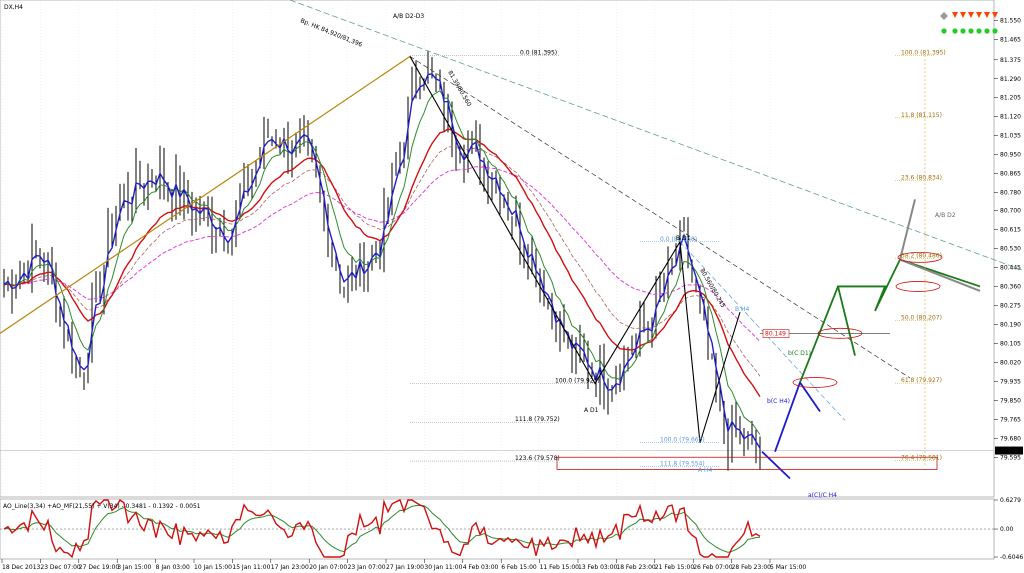 This screenshot has width=1024, height=573. I want to click on y-tick-label: 80.950, so click(1010, 155).